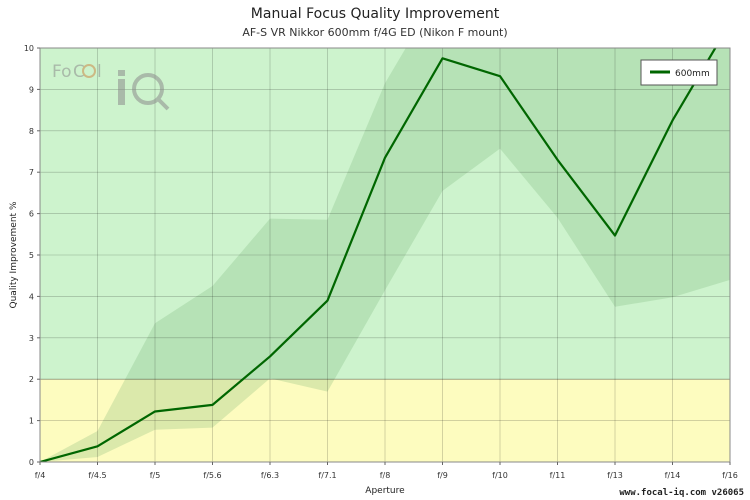 The width and height of the screenshot is (750, 500). Describe the element at coordinates (375, 14) in the screenshot. I see `chart-title: Manual Focus Quality Improvement` at that location.